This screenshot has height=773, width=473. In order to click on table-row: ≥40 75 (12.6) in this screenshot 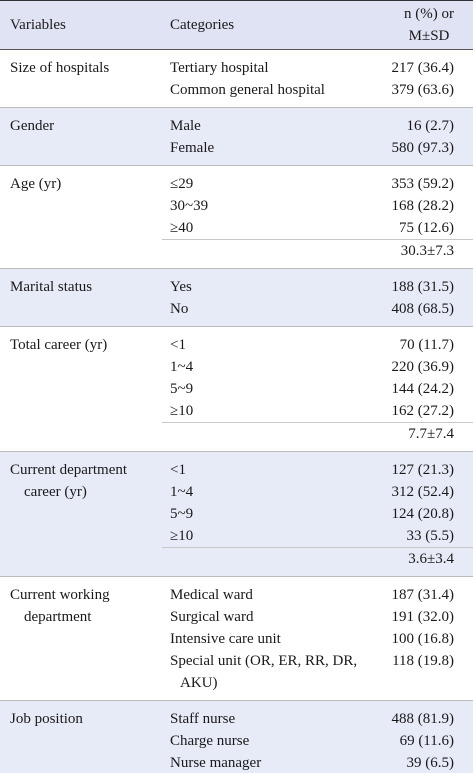, I will do `click(236, 228)`.